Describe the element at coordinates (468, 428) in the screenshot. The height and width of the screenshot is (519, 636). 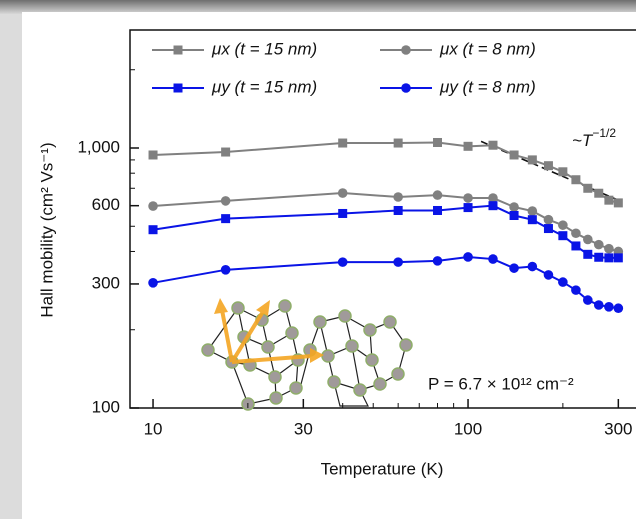
I see `x-tick-label: 100` at that location.